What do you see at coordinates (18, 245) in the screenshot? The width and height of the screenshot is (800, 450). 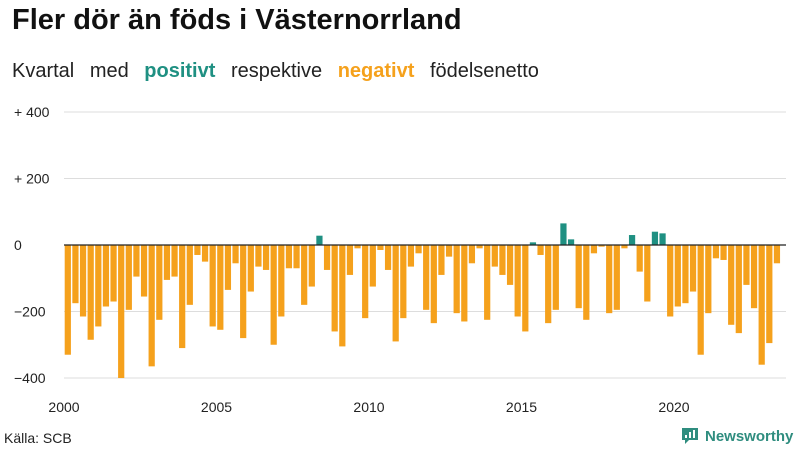 I see `y-tick-label: 0` at bounding box center [18, 245].